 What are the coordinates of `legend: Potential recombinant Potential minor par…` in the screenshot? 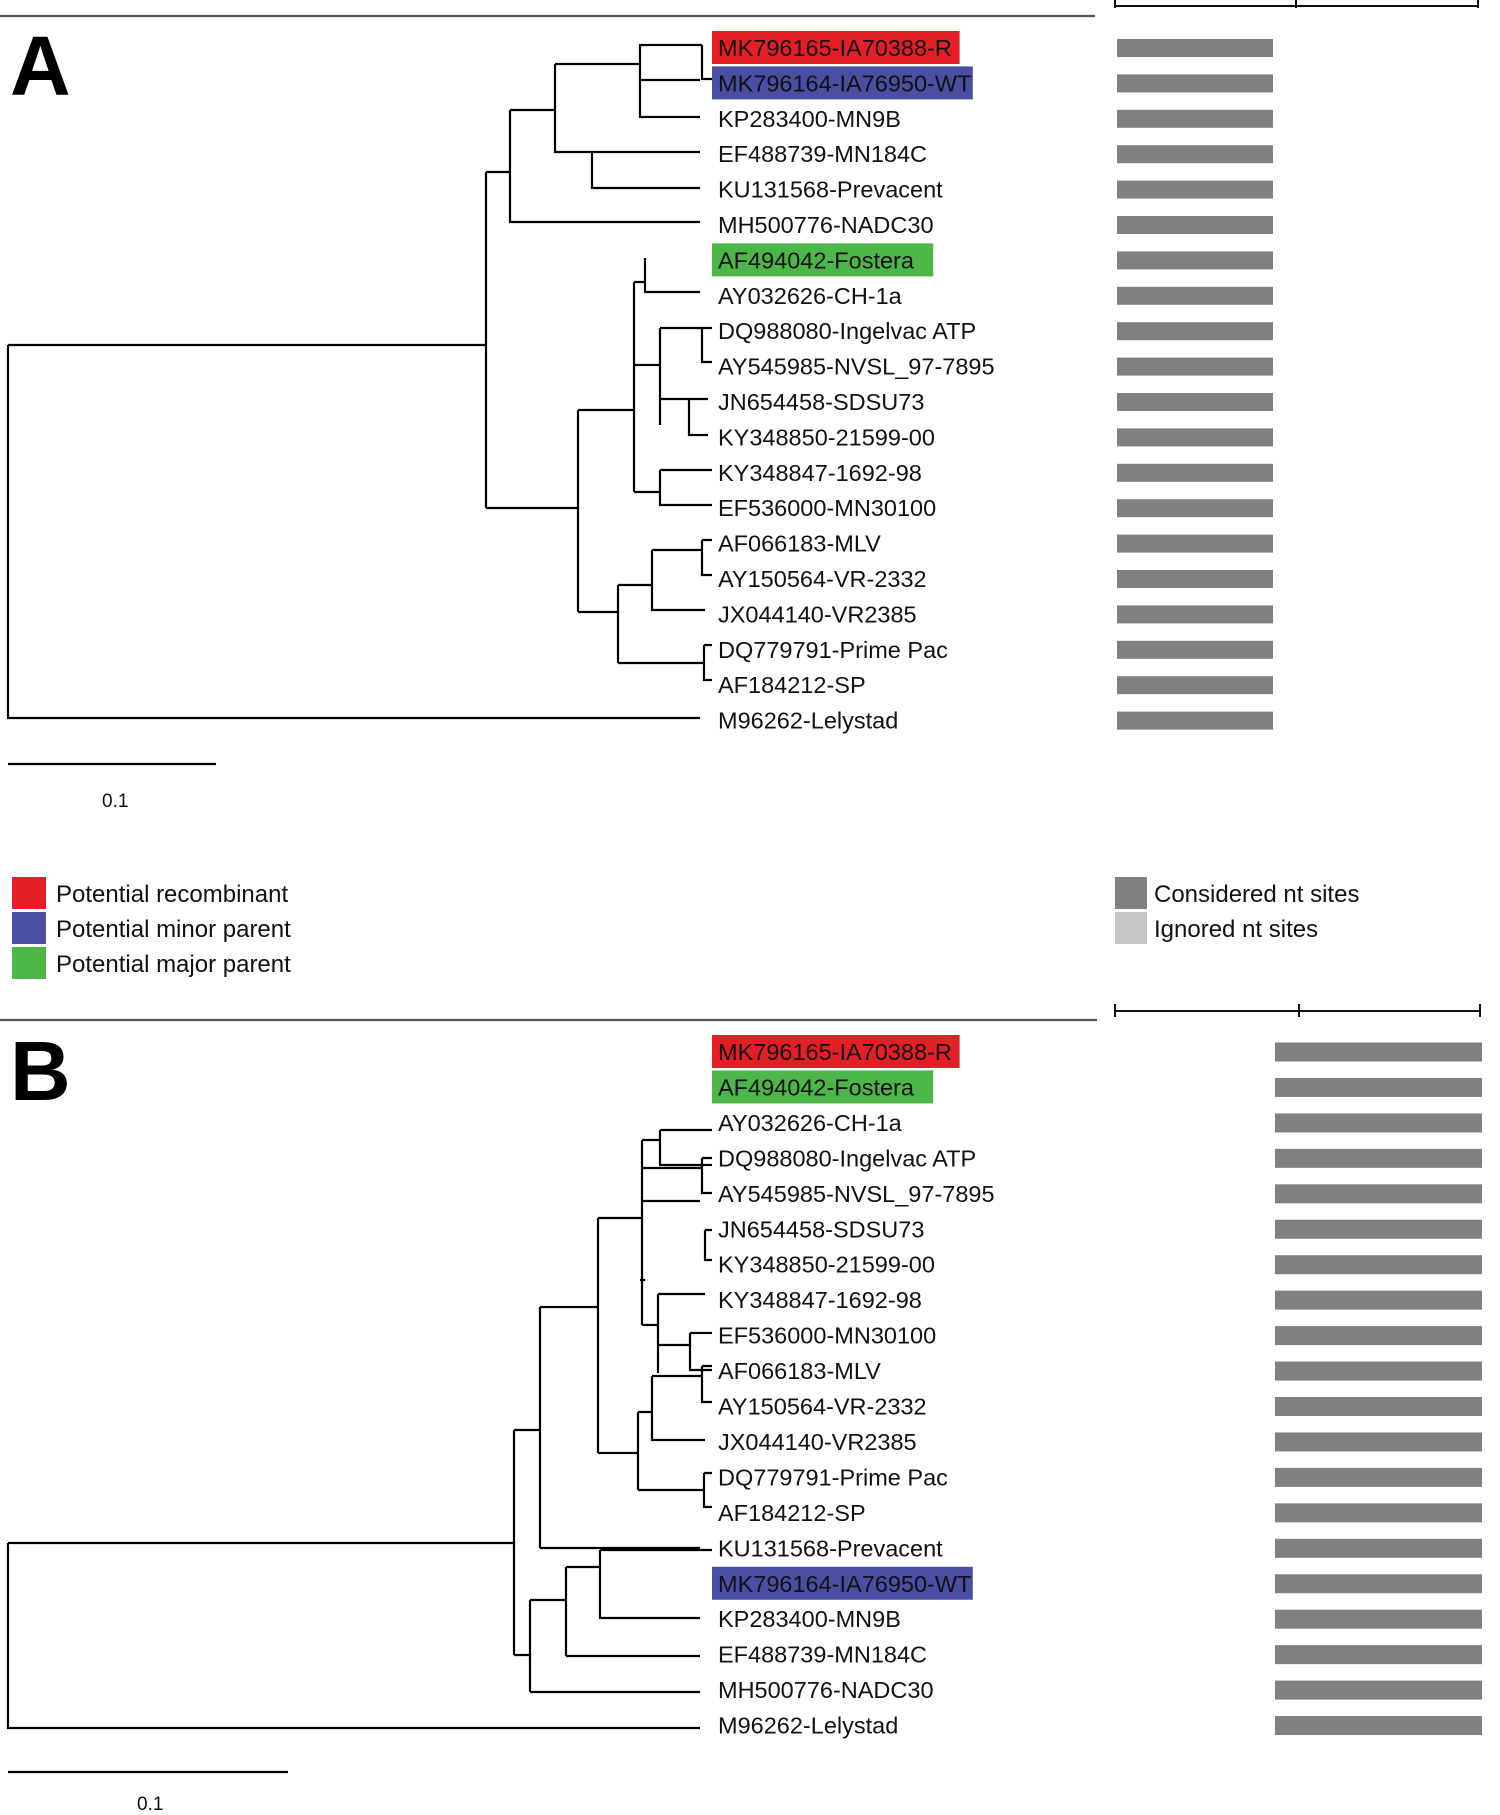 It's located at (685, 928).